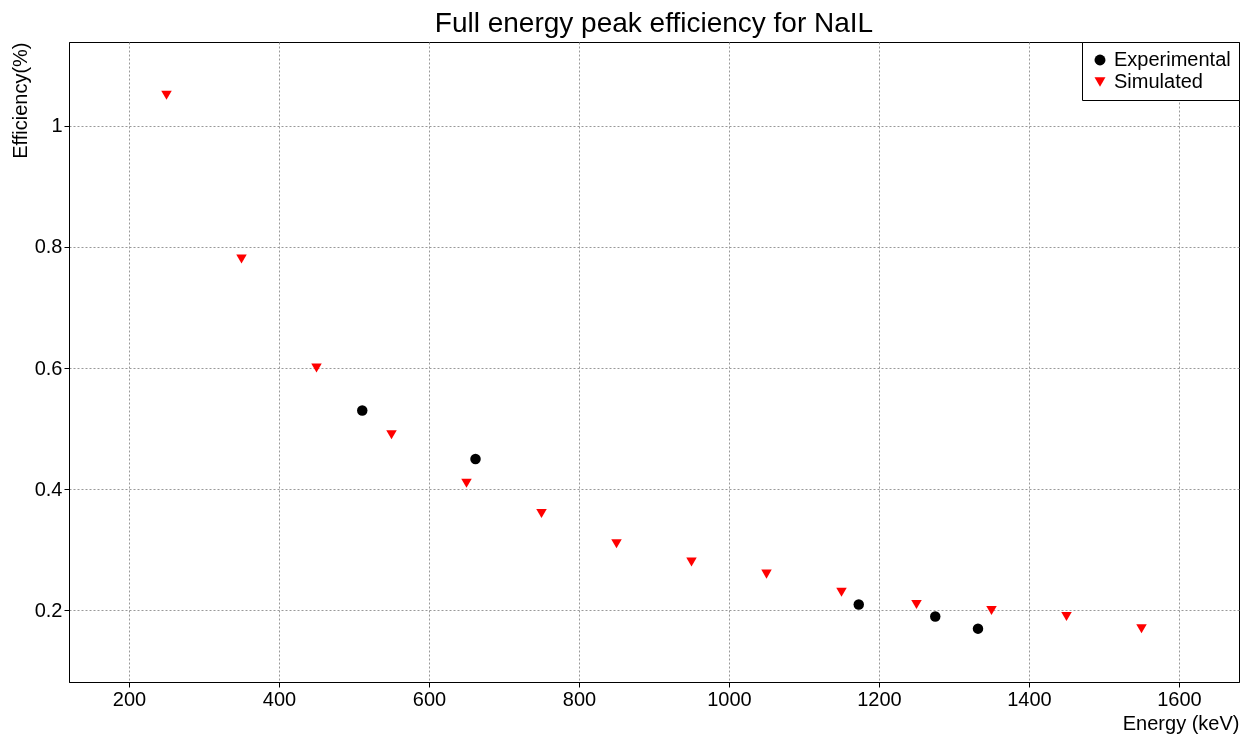  What do you see at coordinates (1179, 698) in the screenshot?
I see `x-tick-label: 1600` at bounding box center [1179, 698].